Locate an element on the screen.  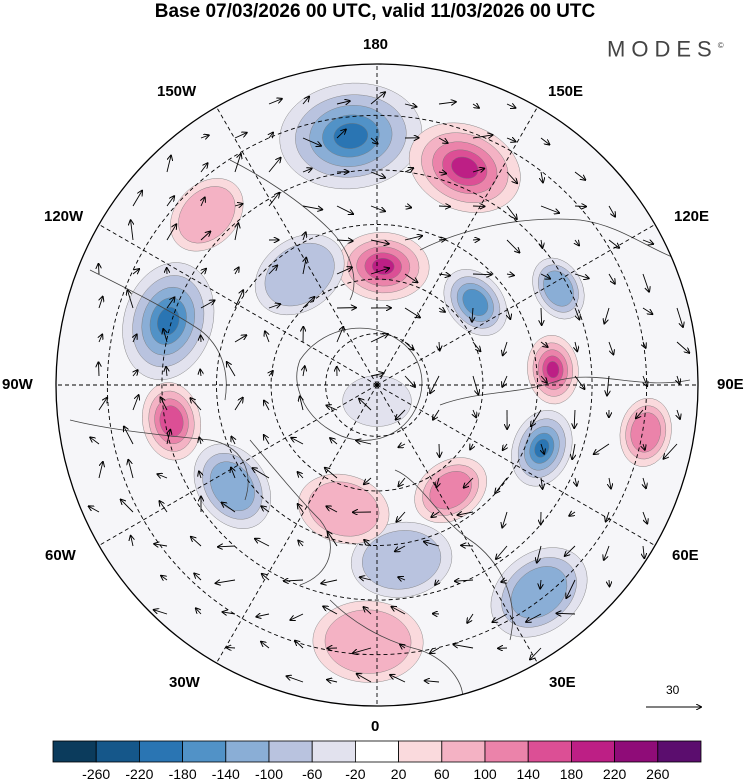
neg-cell-aleutian is located at coordinates (351, 136).